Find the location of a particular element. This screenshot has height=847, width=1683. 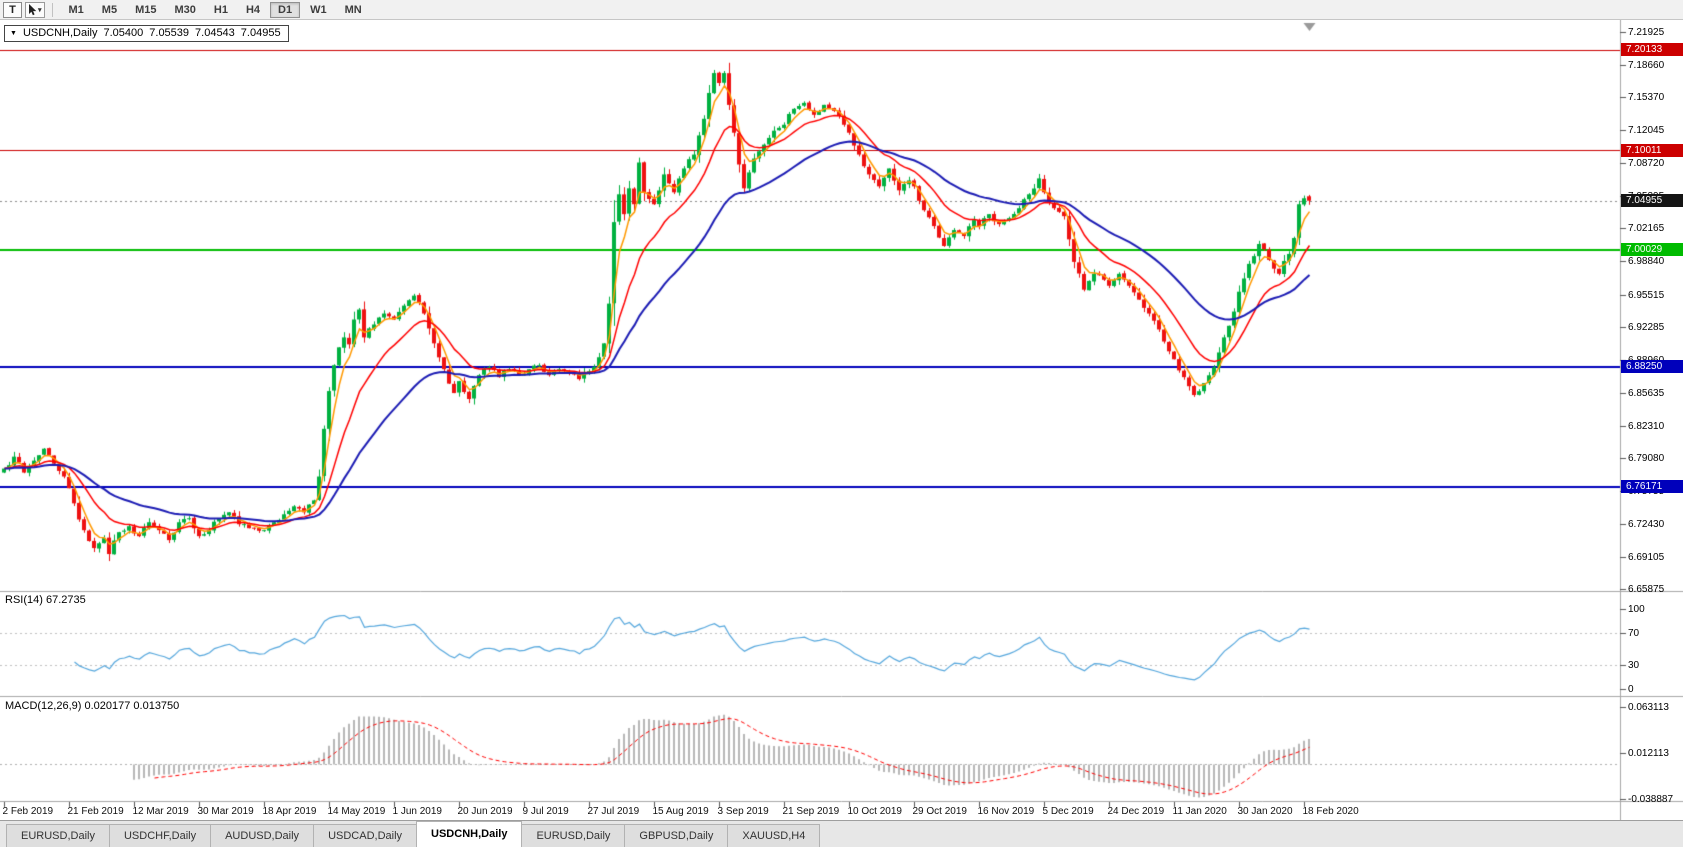

price-scale-label: 7.15370 is located at coordinates (1646, 98).